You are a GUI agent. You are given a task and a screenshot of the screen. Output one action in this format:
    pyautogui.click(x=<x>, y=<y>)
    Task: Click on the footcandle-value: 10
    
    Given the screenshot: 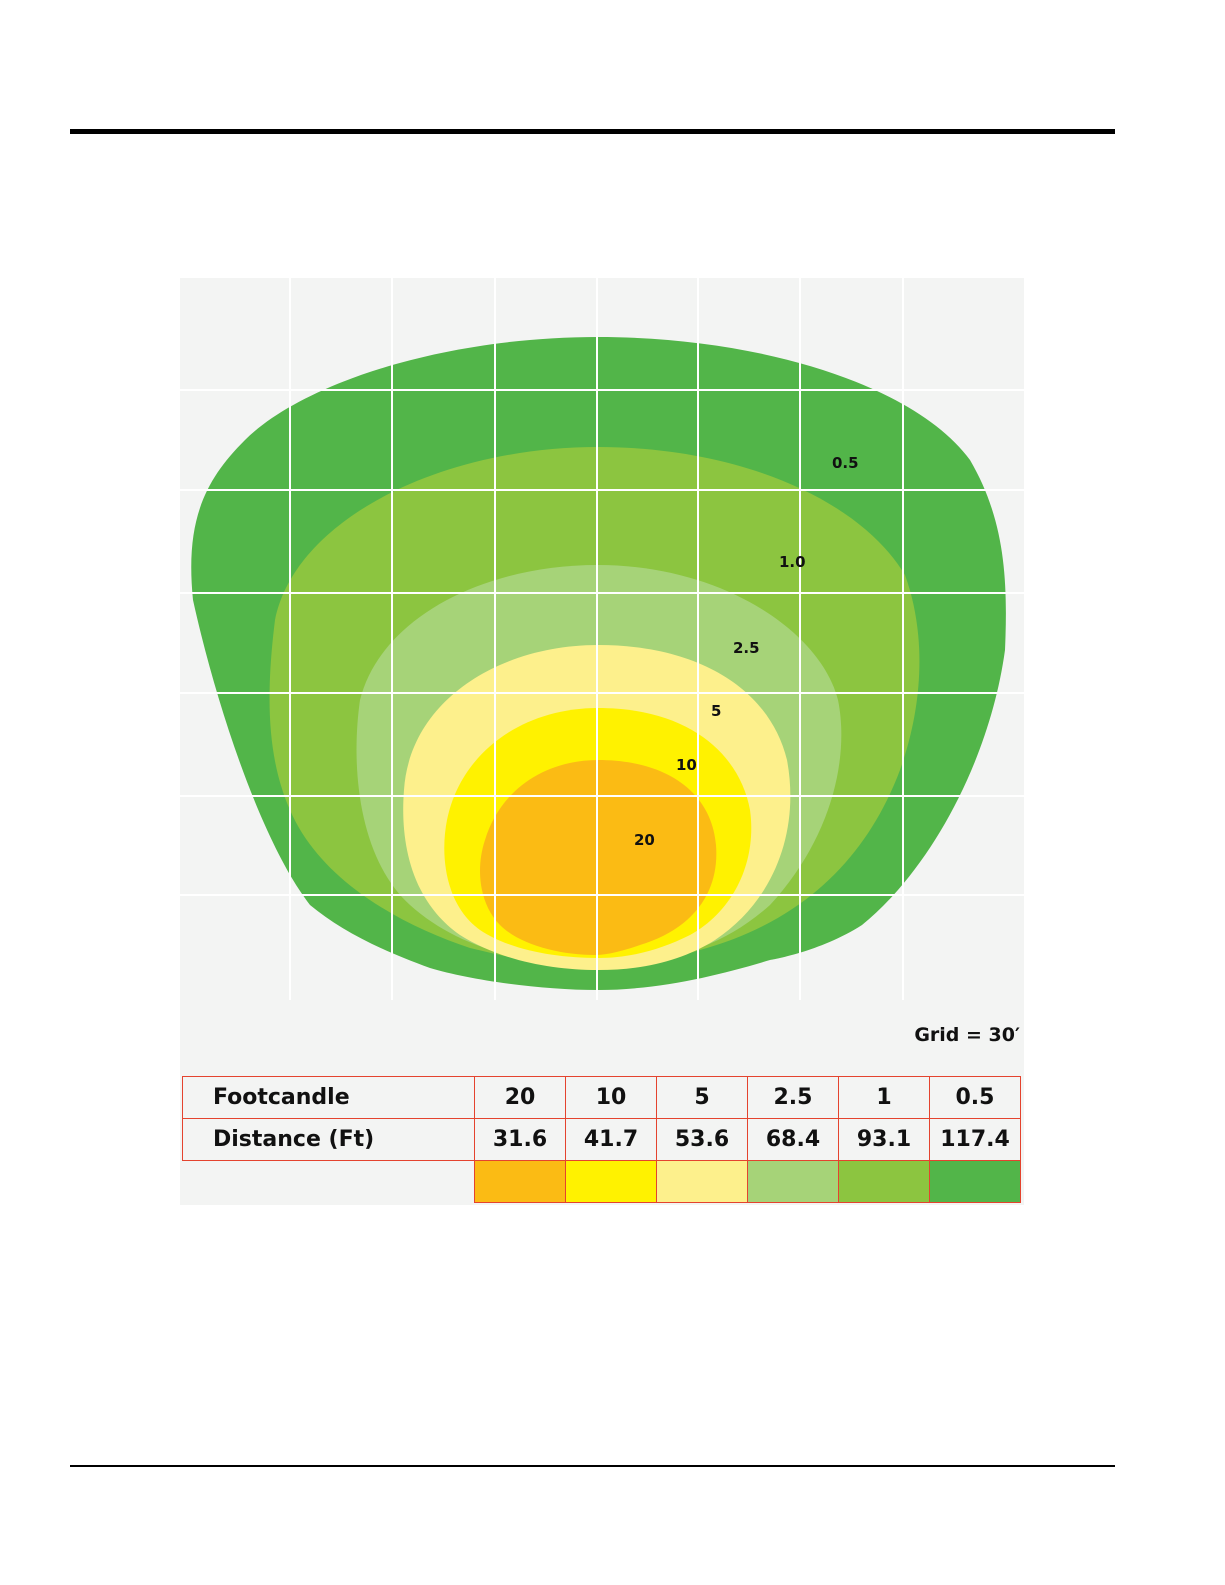 What is the action you would take?
    pyautogui.click(x=611, y=1097)
    